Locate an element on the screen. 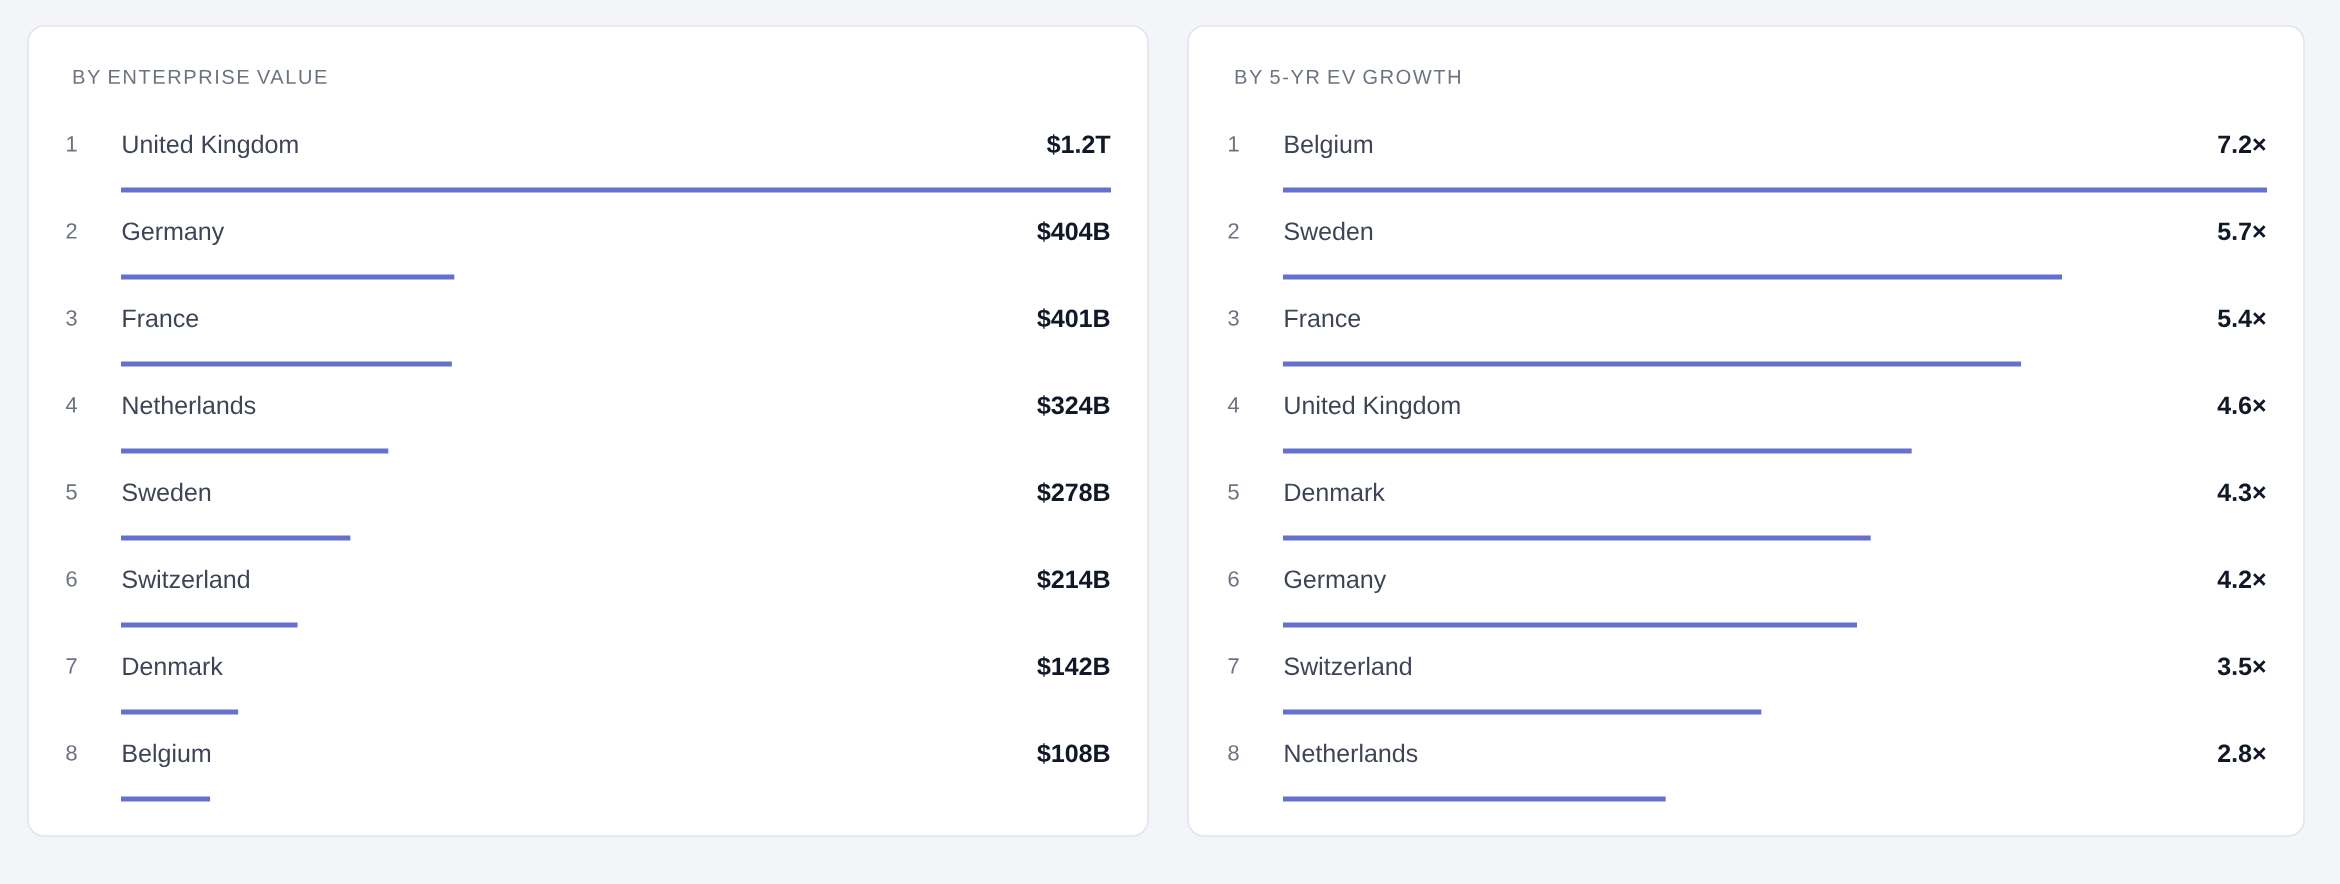 Image resolution: width=2340 pixels, height=884 pixels. data-label: 4.2× is located at coordinates (2241, 579).